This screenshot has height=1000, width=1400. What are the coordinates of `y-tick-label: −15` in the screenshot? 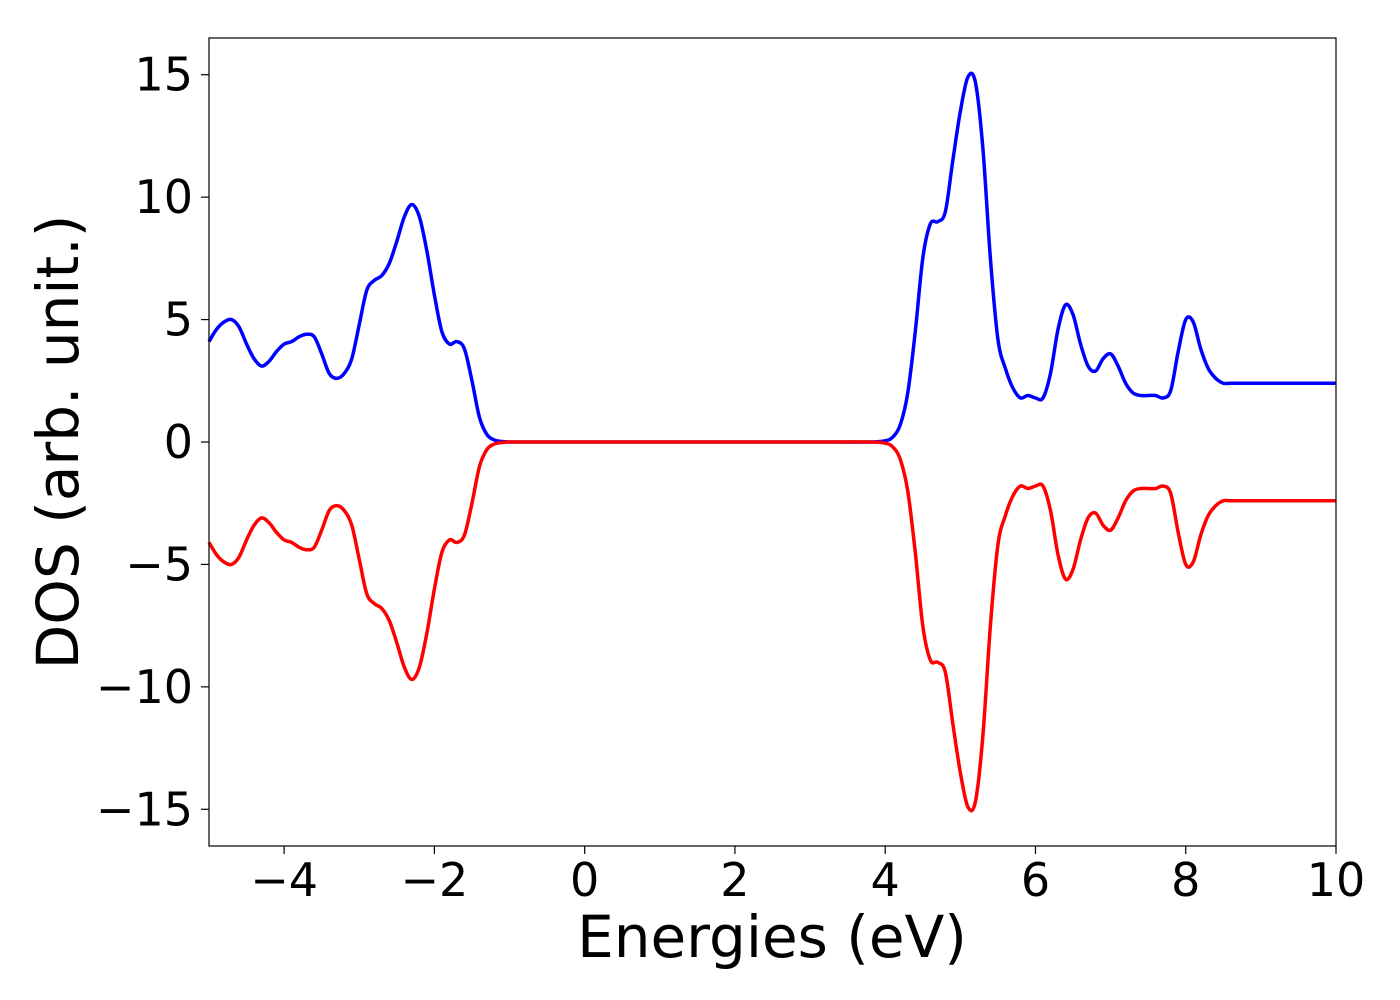 It's located at (144, 809).